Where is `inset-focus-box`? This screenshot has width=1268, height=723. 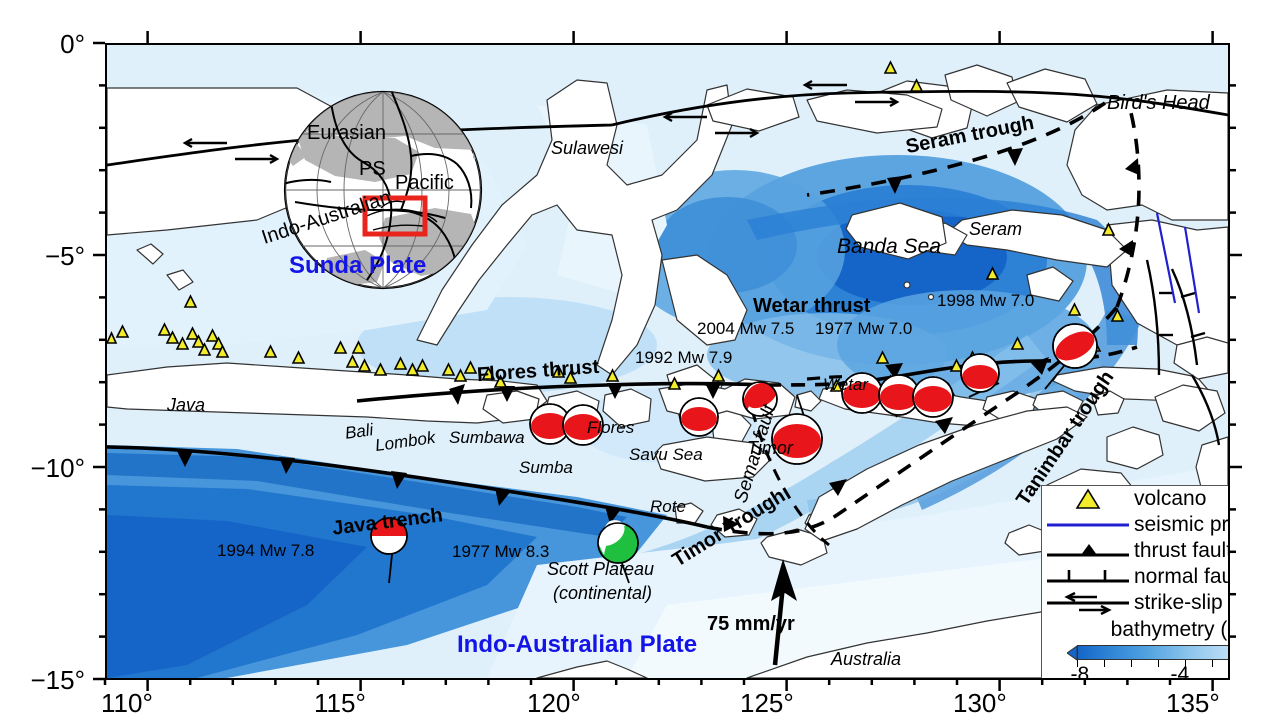
inset-focus-box is located at coordinates (395, 216).